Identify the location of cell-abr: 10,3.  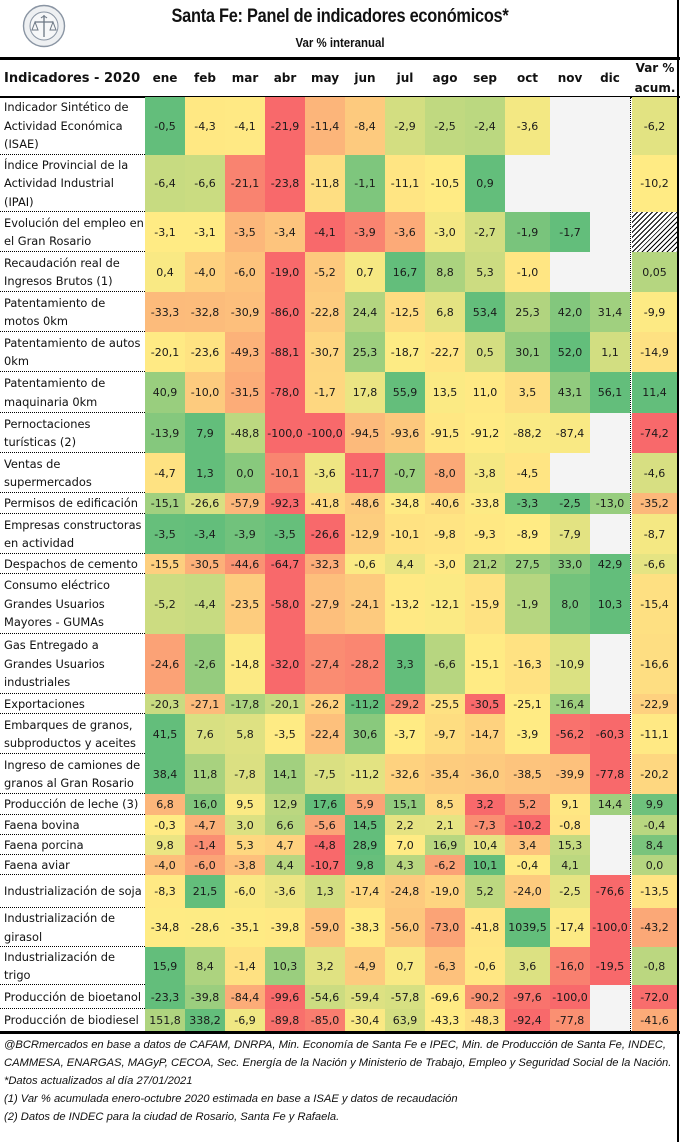
(285, 966).